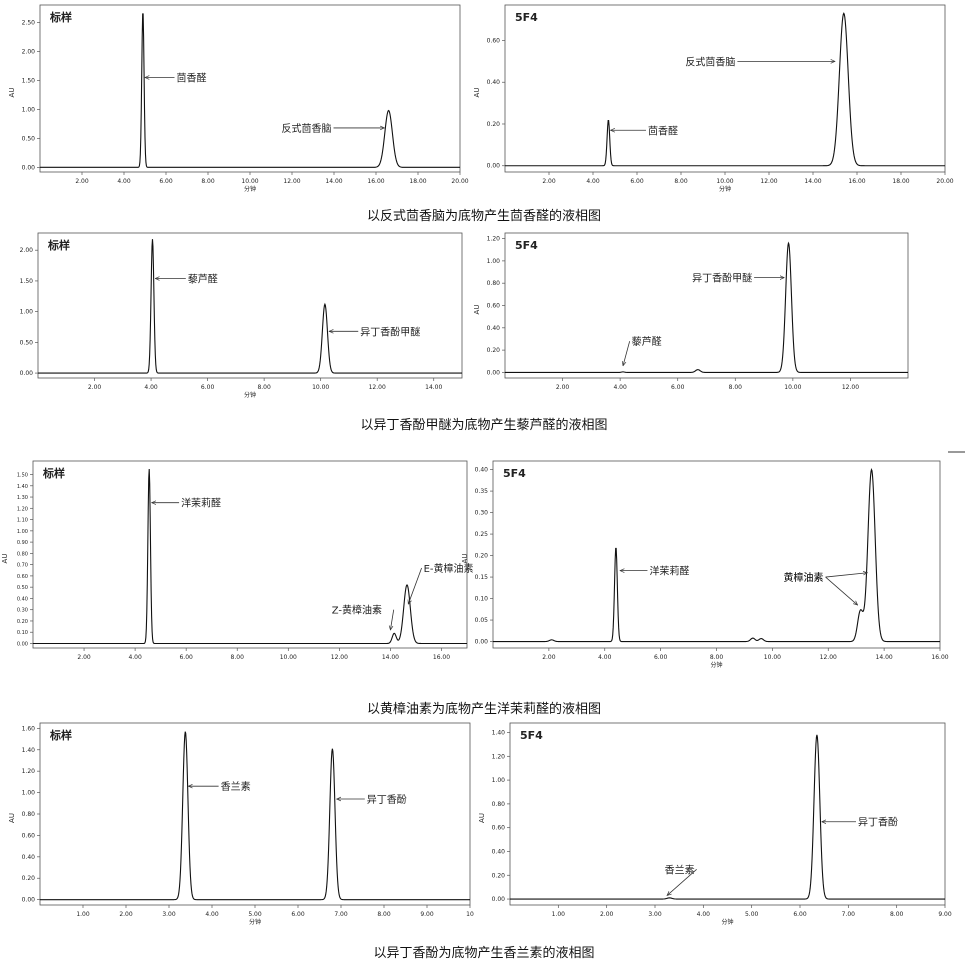 Image resolution: width=968 pixels, height=961 pixels. What do you see at coordinates (945, 914) in the screenshot?
I see `x-tick-label: 9.00` at bounding box center [945, 914].